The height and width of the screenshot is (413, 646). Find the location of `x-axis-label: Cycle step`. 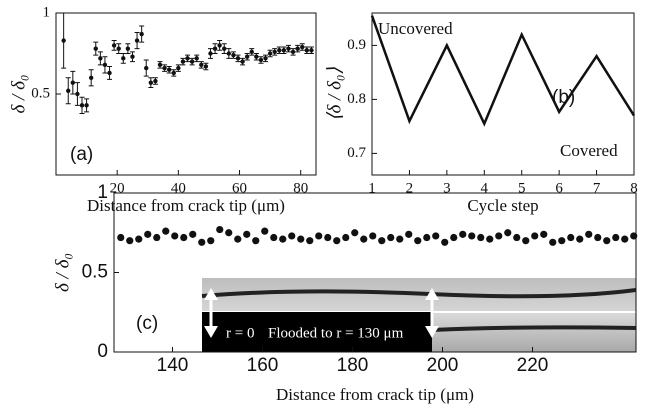

x-axis-label: Cycle step is located at coordinates (502, 205).